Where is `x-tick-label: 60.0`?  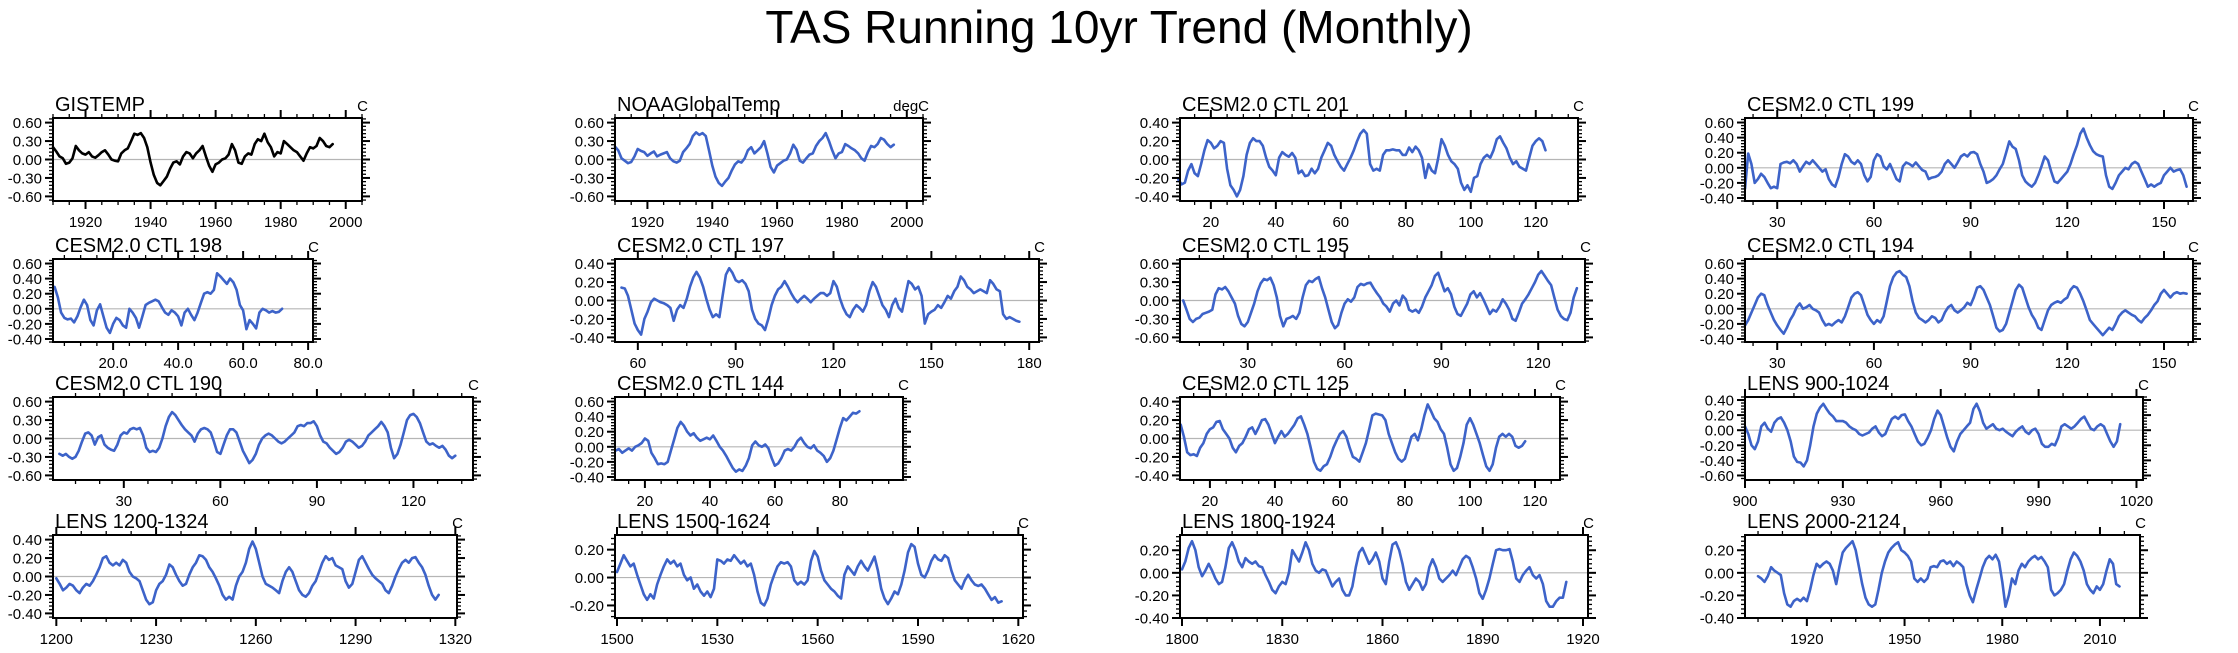
x-tick-label: 60.0 is located at coordinates (243, 363).